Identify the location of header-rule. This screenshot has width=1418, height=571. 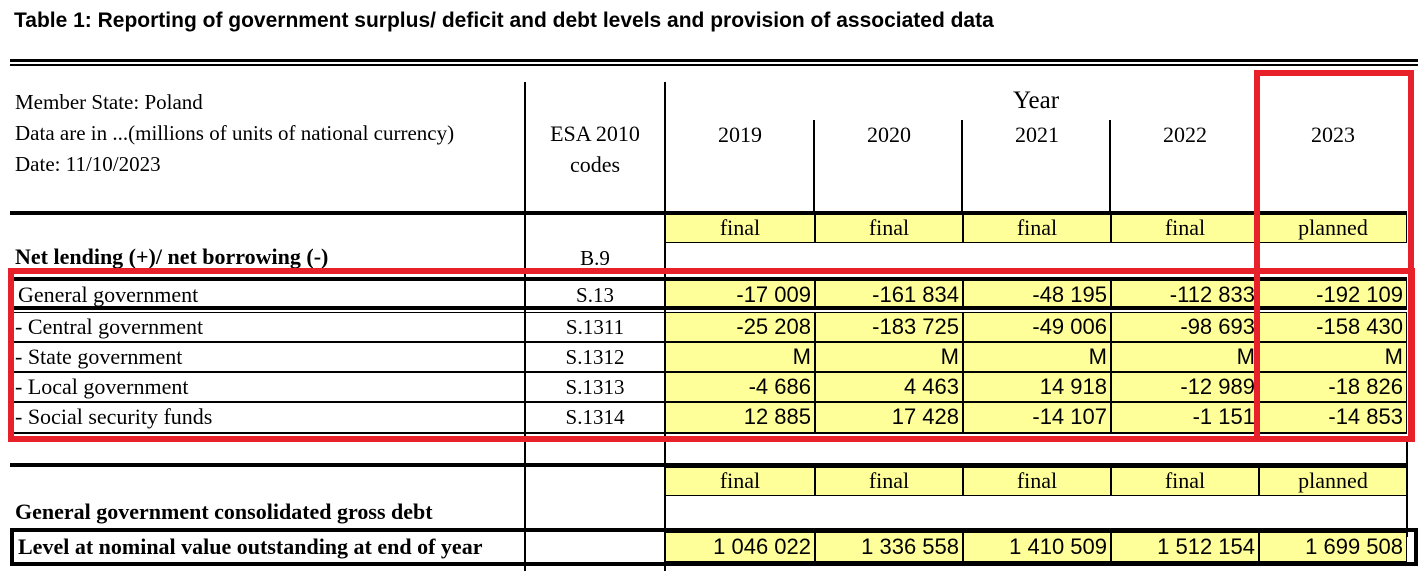
(708, 213).